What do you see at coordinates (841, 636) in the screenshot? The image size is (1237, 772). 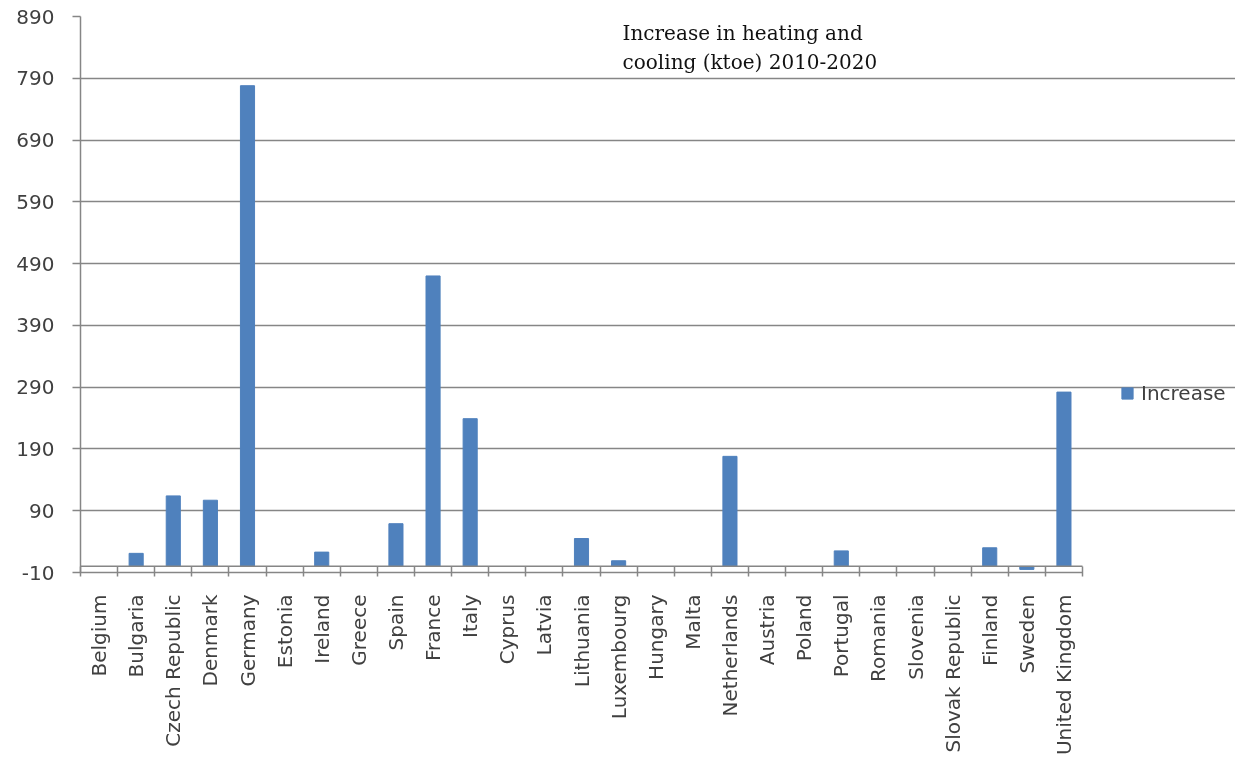 I see `x-tick-label: Portugal` at bounding box center [841, 636].